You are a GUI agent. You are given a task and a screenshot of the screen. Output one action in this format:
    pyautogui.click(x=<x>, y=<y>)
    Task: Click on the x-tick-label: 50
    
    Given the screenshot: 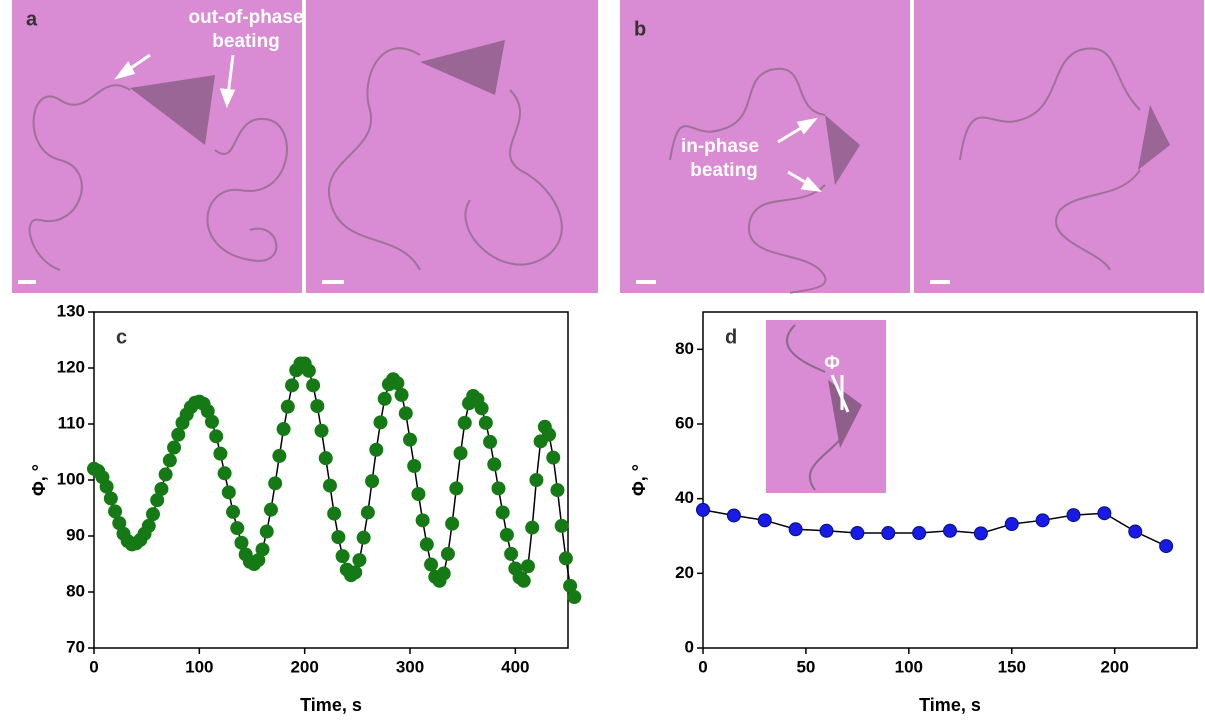 What is the action you would take?
    pyautogui.click(x=805, y=666)
    